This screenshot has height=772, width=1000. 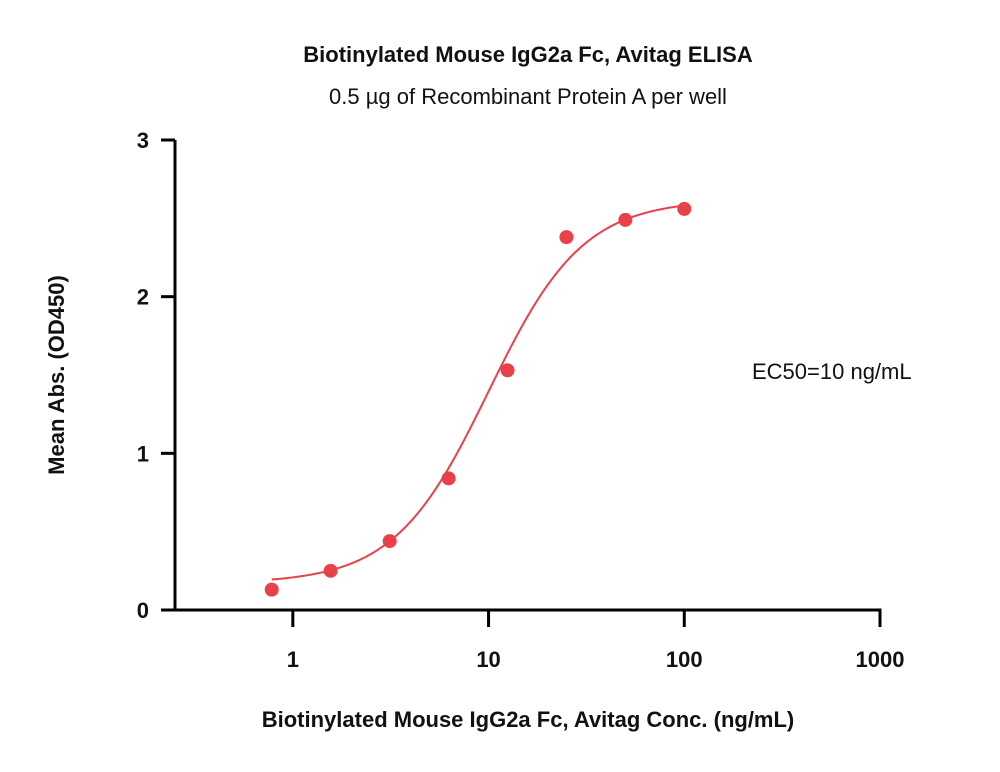 What do you see at coordinates (143, 610) in the screenshot?
I see `y-tick-label: 0` at bounding box center [143, 610].